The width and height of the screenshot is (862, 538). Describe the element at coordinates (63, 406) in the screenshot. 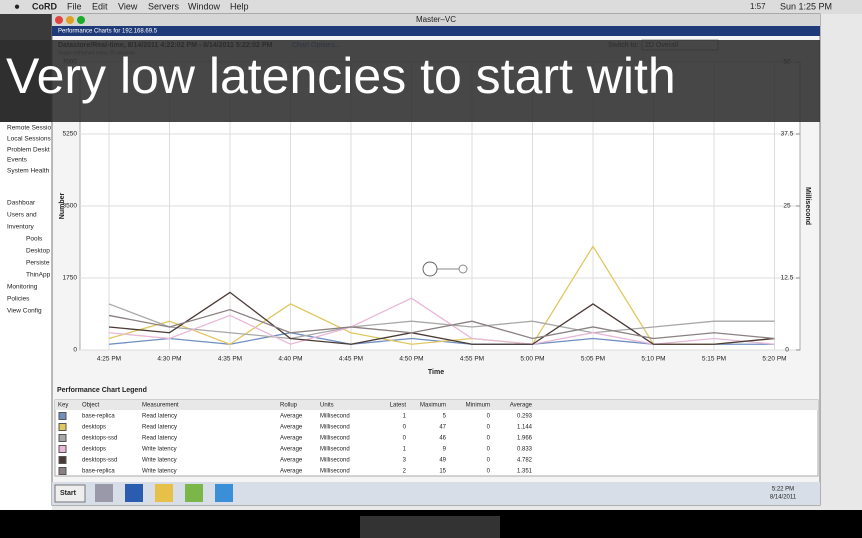

I see `column-header: Key` at that location.